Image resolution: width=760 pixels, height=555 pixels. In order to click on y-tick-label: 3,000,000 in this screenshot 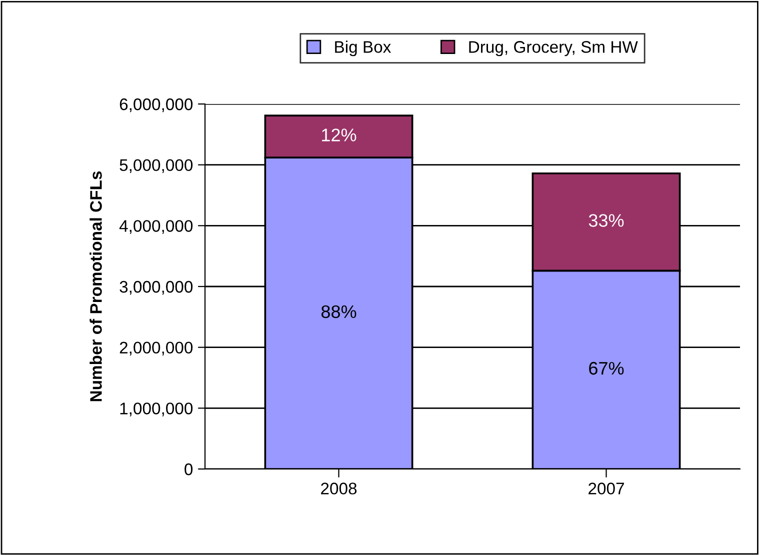, I will do `click(156, 287)`.